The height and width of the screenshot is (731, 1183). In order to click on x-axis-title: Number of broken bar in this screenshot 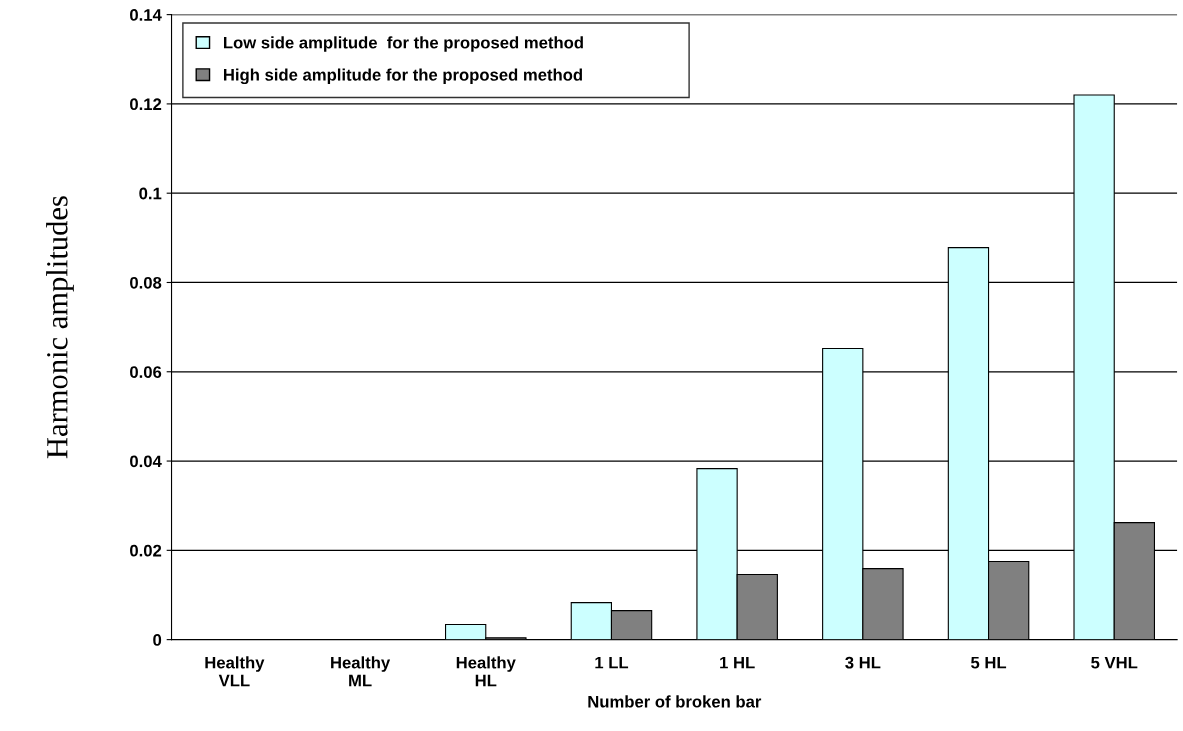, I will do `click(675, 701)`.